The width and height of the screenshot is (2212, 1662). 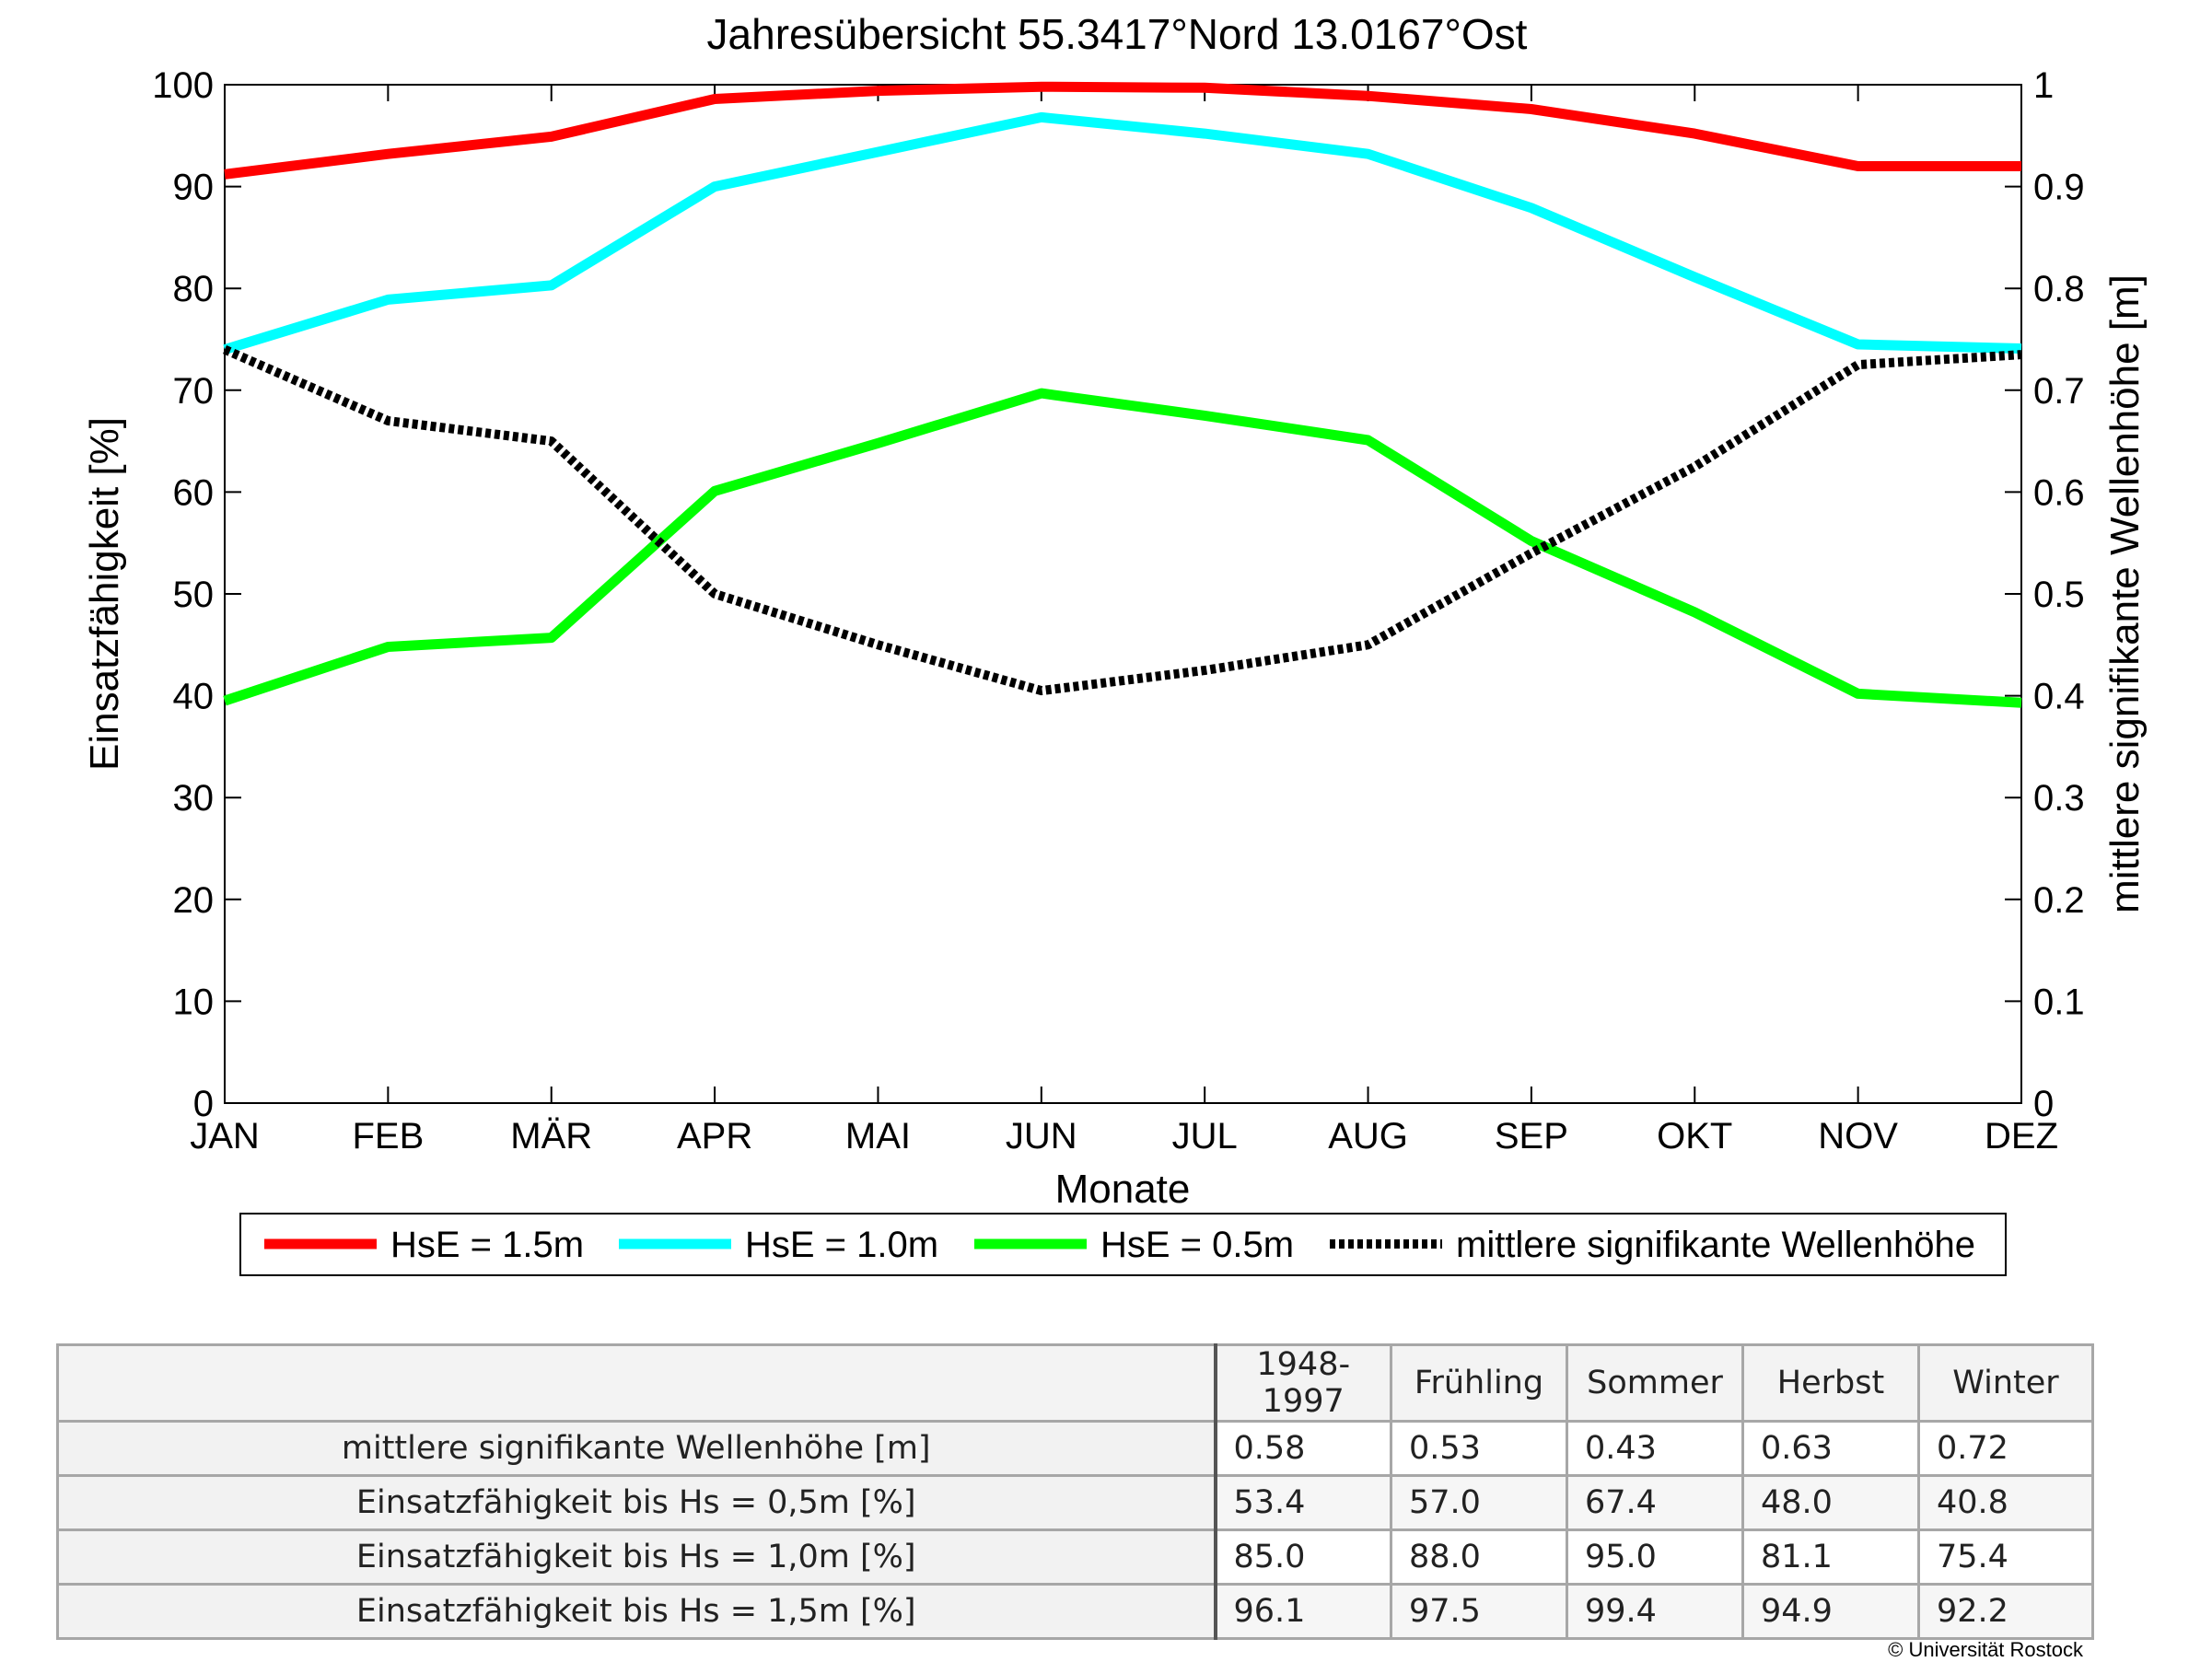 What do you see at coordinates (2043, 1104) in the screenshot?
I see `y-right-tick-label: 0` at bounding box center [2043, 1104].